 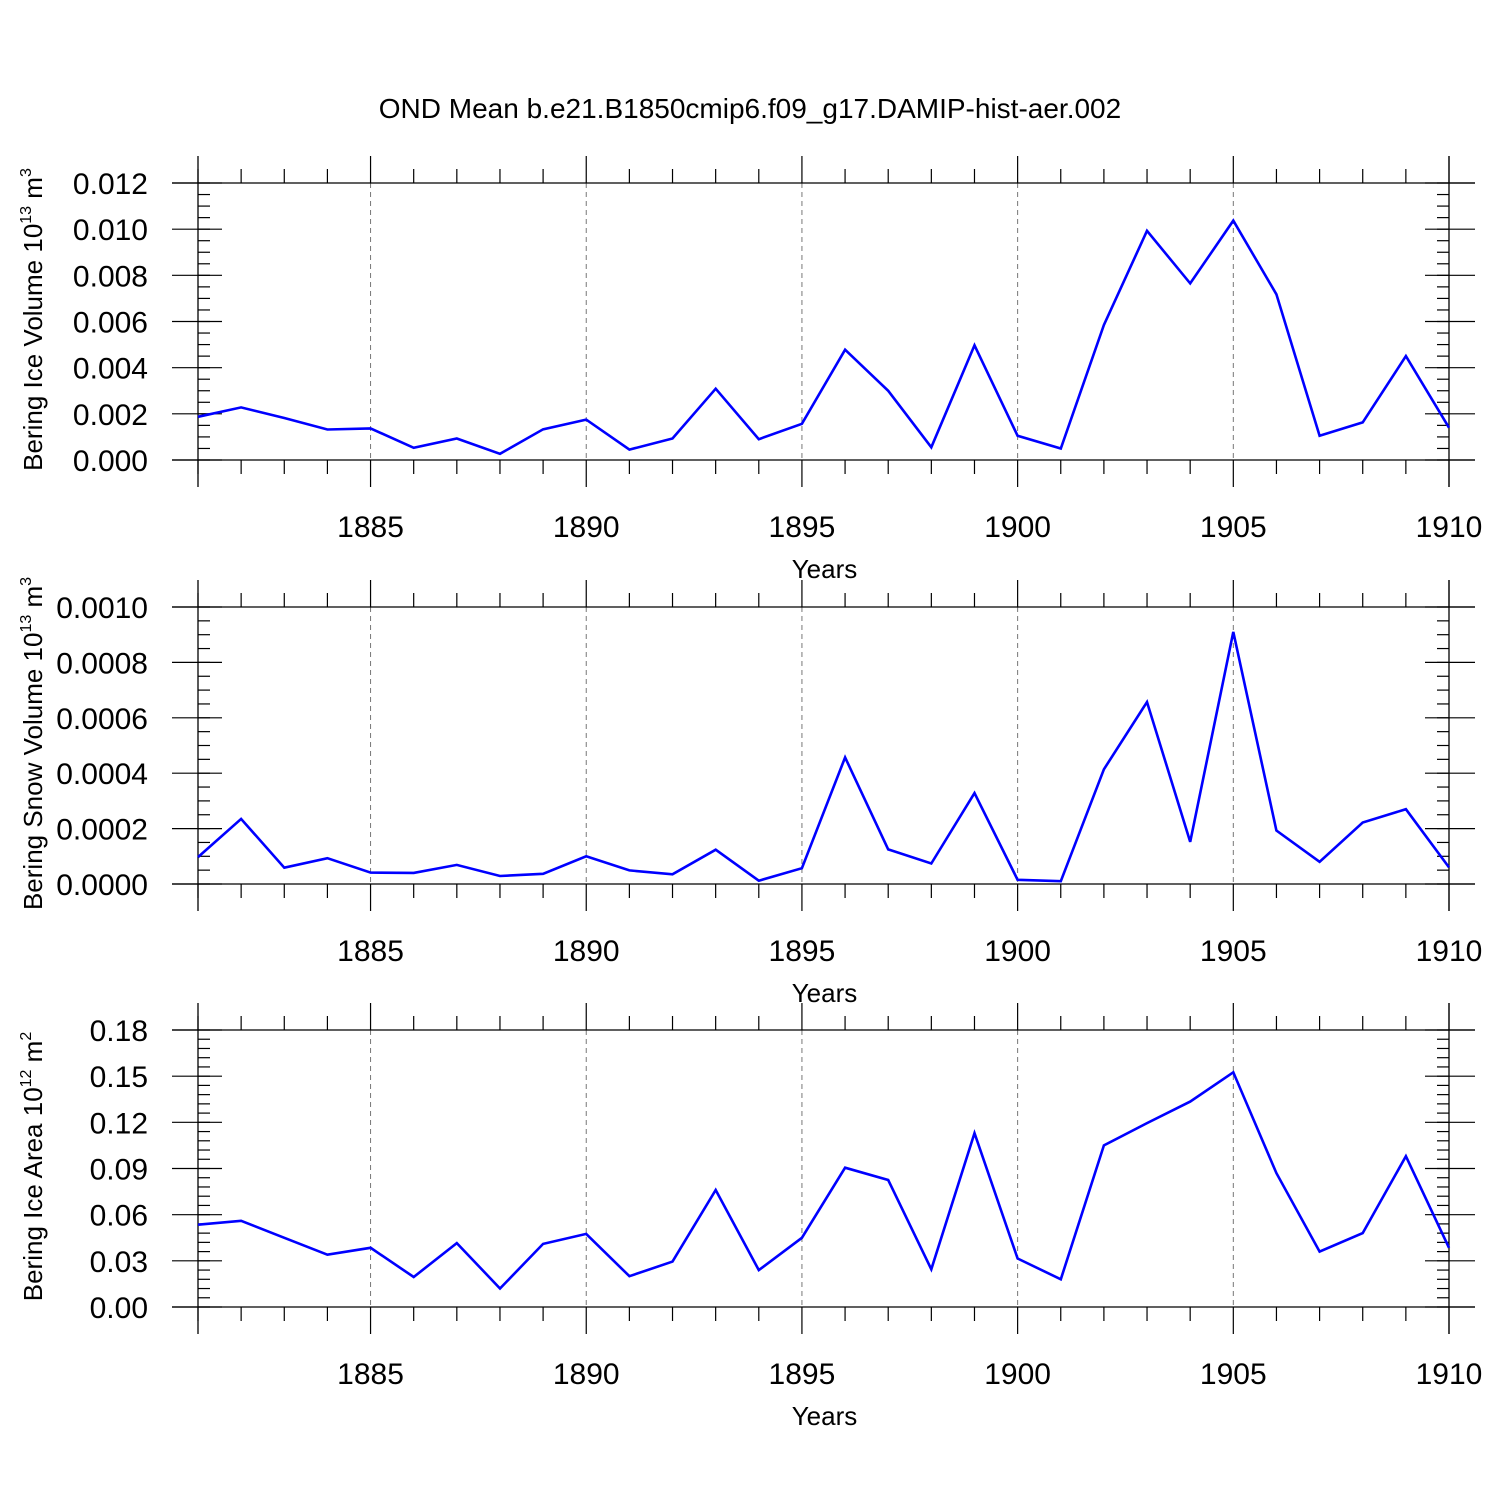 I want to click on panel-2-ytick-label: 0.0010, so click(x=102, y=608).